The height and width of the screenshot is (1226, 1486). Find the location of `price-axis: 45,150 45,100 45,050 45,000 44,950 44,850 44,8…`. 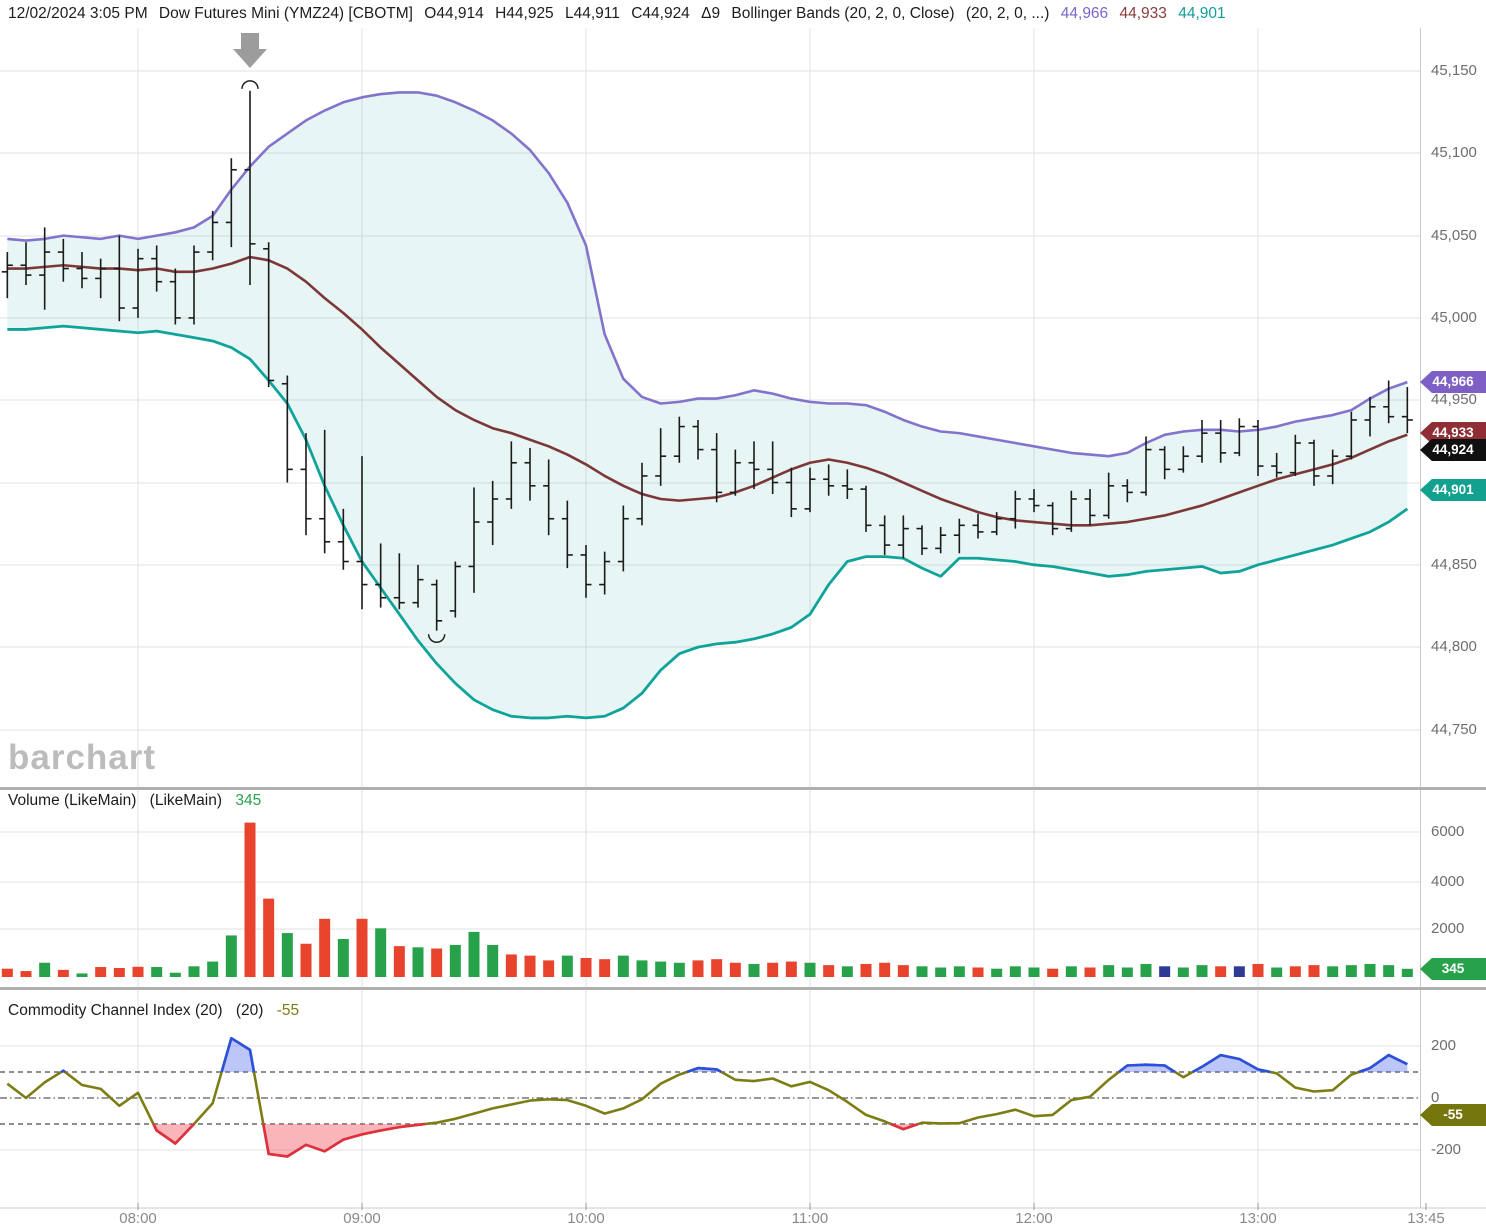

price-axis: 45,150 45,100 45,050 45,000 44,950 44,850 44,8… is located at coordinates (1453, 618).